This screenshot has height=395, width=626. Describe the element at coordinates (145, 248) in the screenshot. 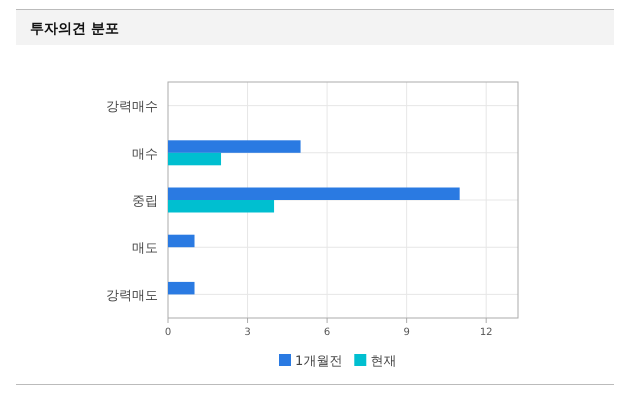

I see `y-tick-label: 매도` at that location.